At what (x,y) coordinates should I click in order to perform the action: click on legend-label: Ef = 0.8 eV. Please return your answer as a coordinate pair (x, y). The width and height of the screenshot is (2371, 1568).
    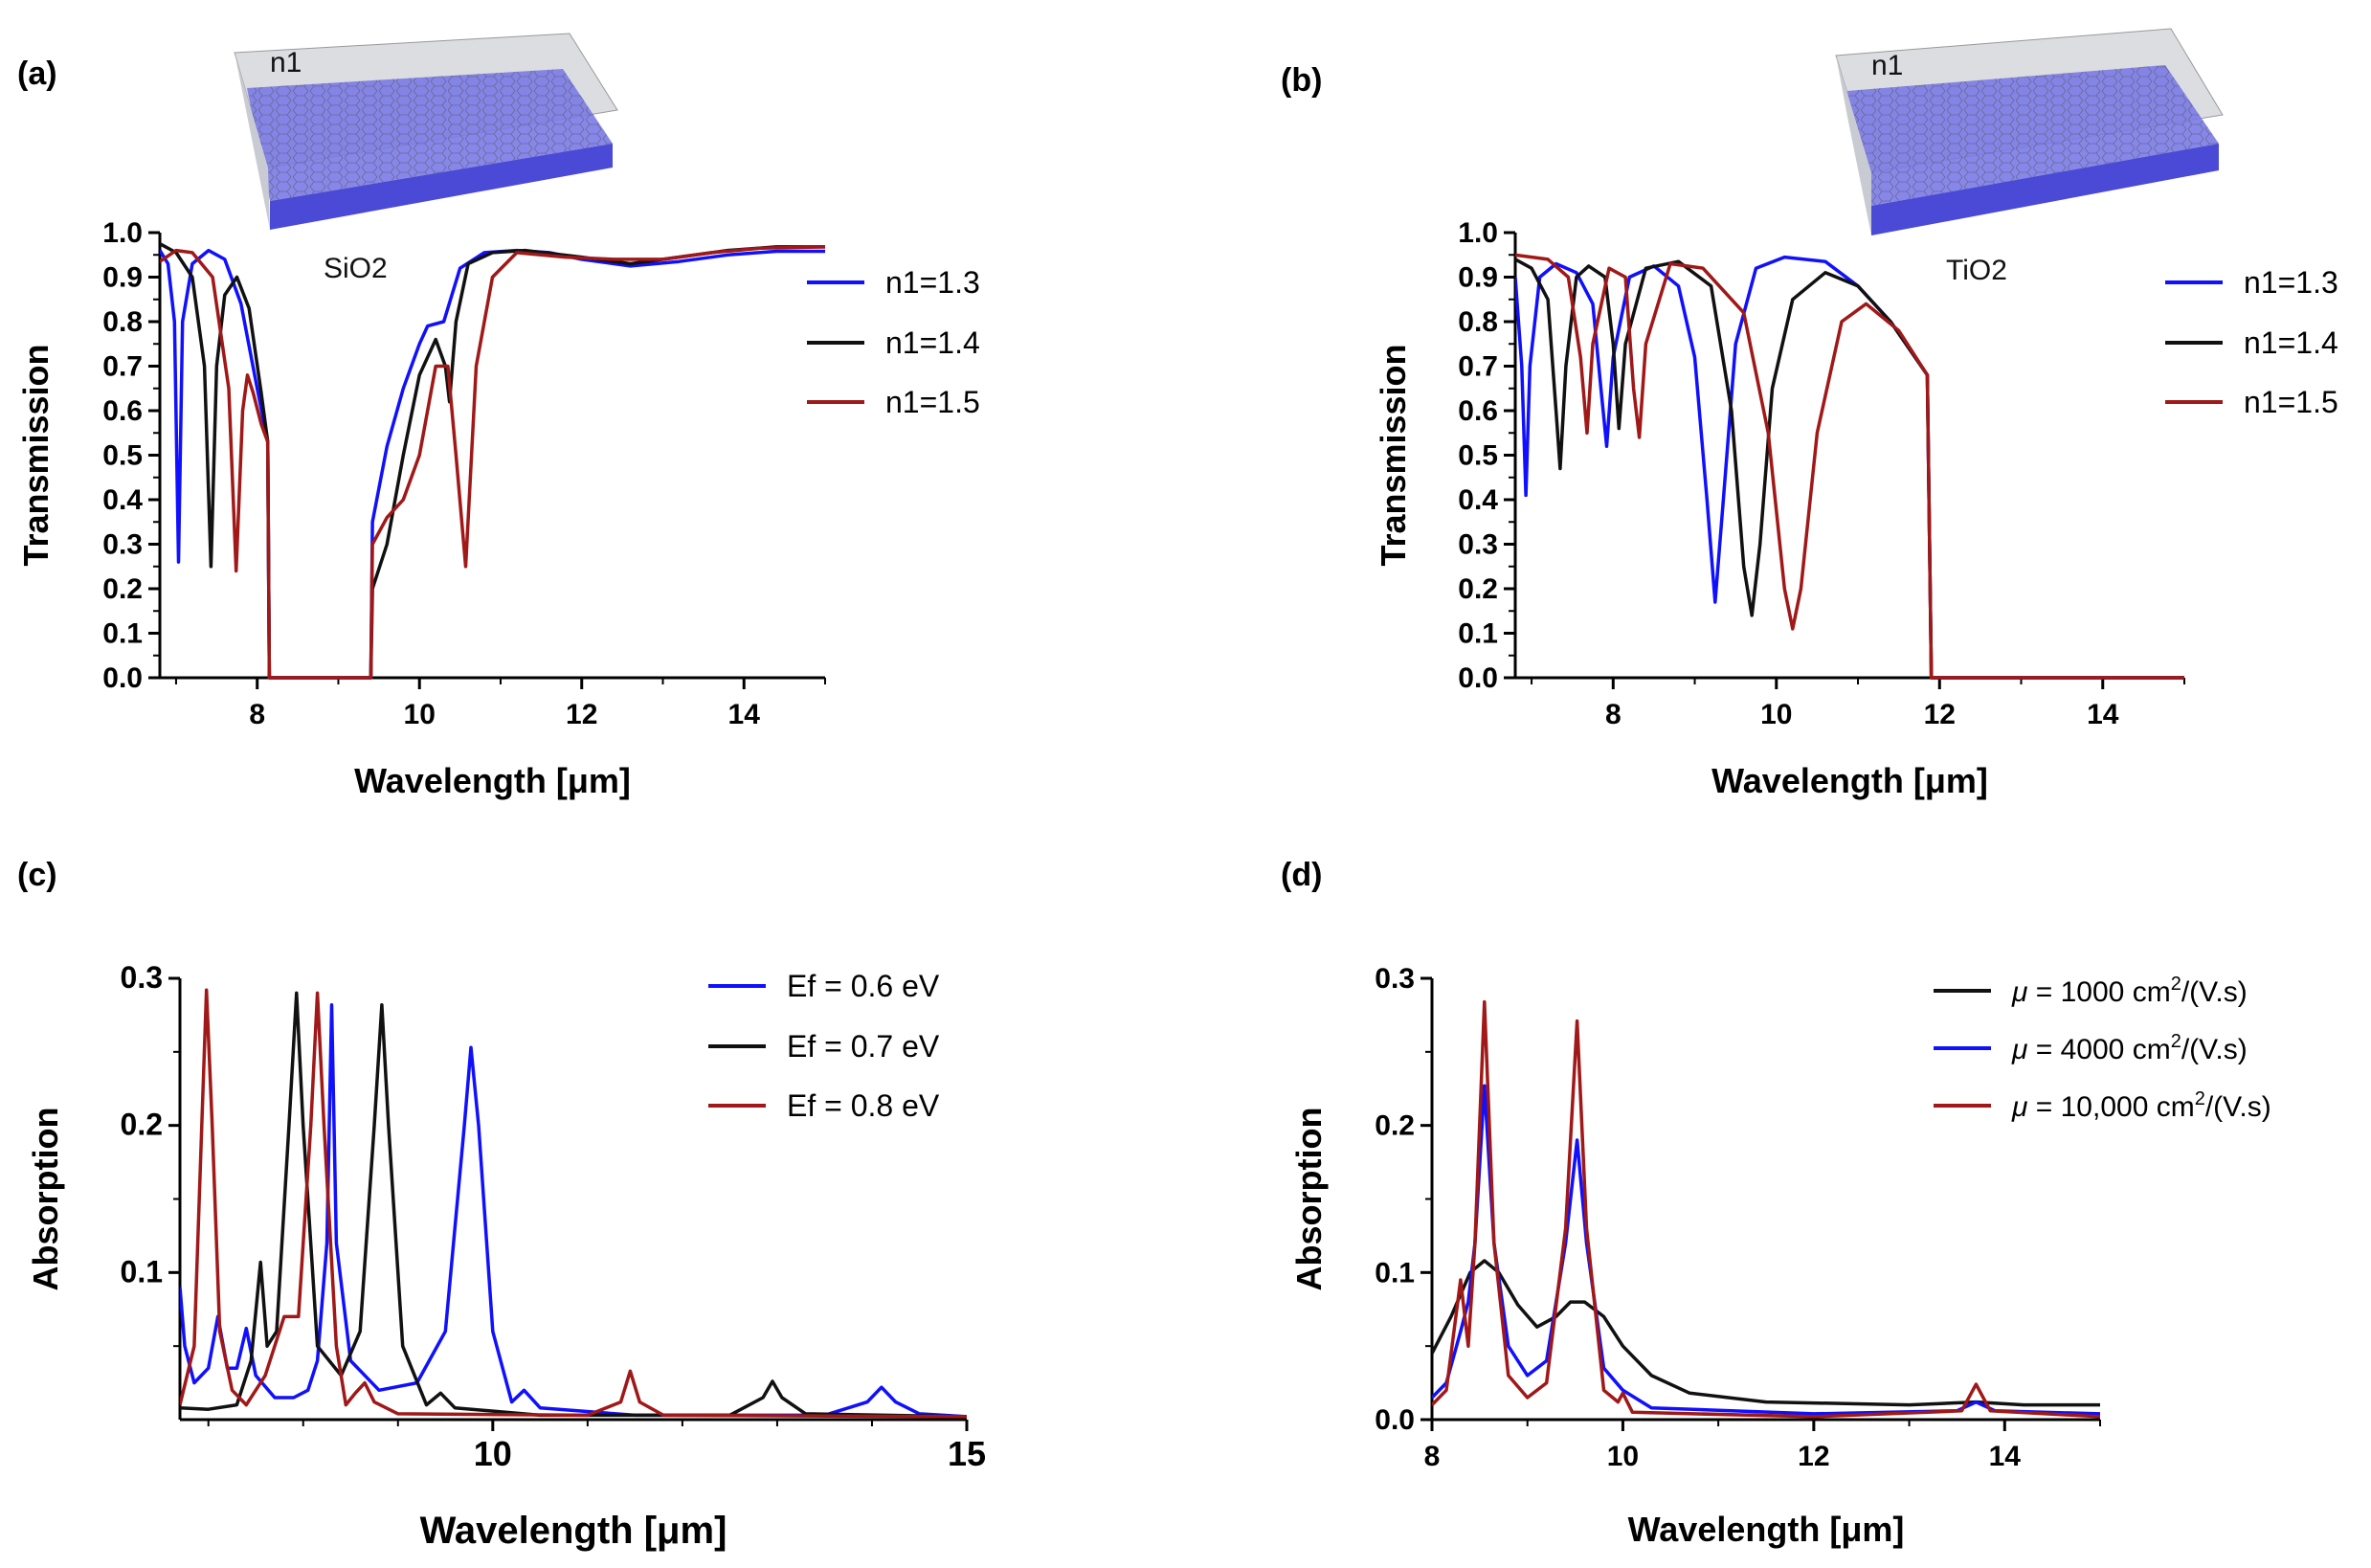
    Looking at the image, I should click on (863, 1106).